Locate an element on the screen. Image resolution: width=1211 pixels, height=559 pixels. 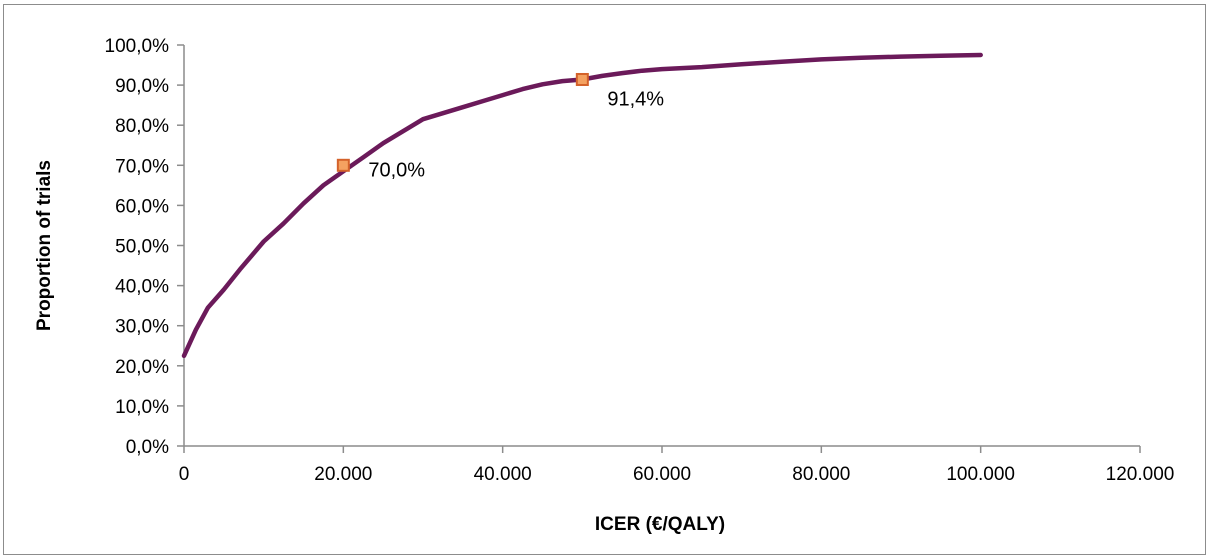
marker-group: 70,0% 91,4% is located at coordinates (500, 126).